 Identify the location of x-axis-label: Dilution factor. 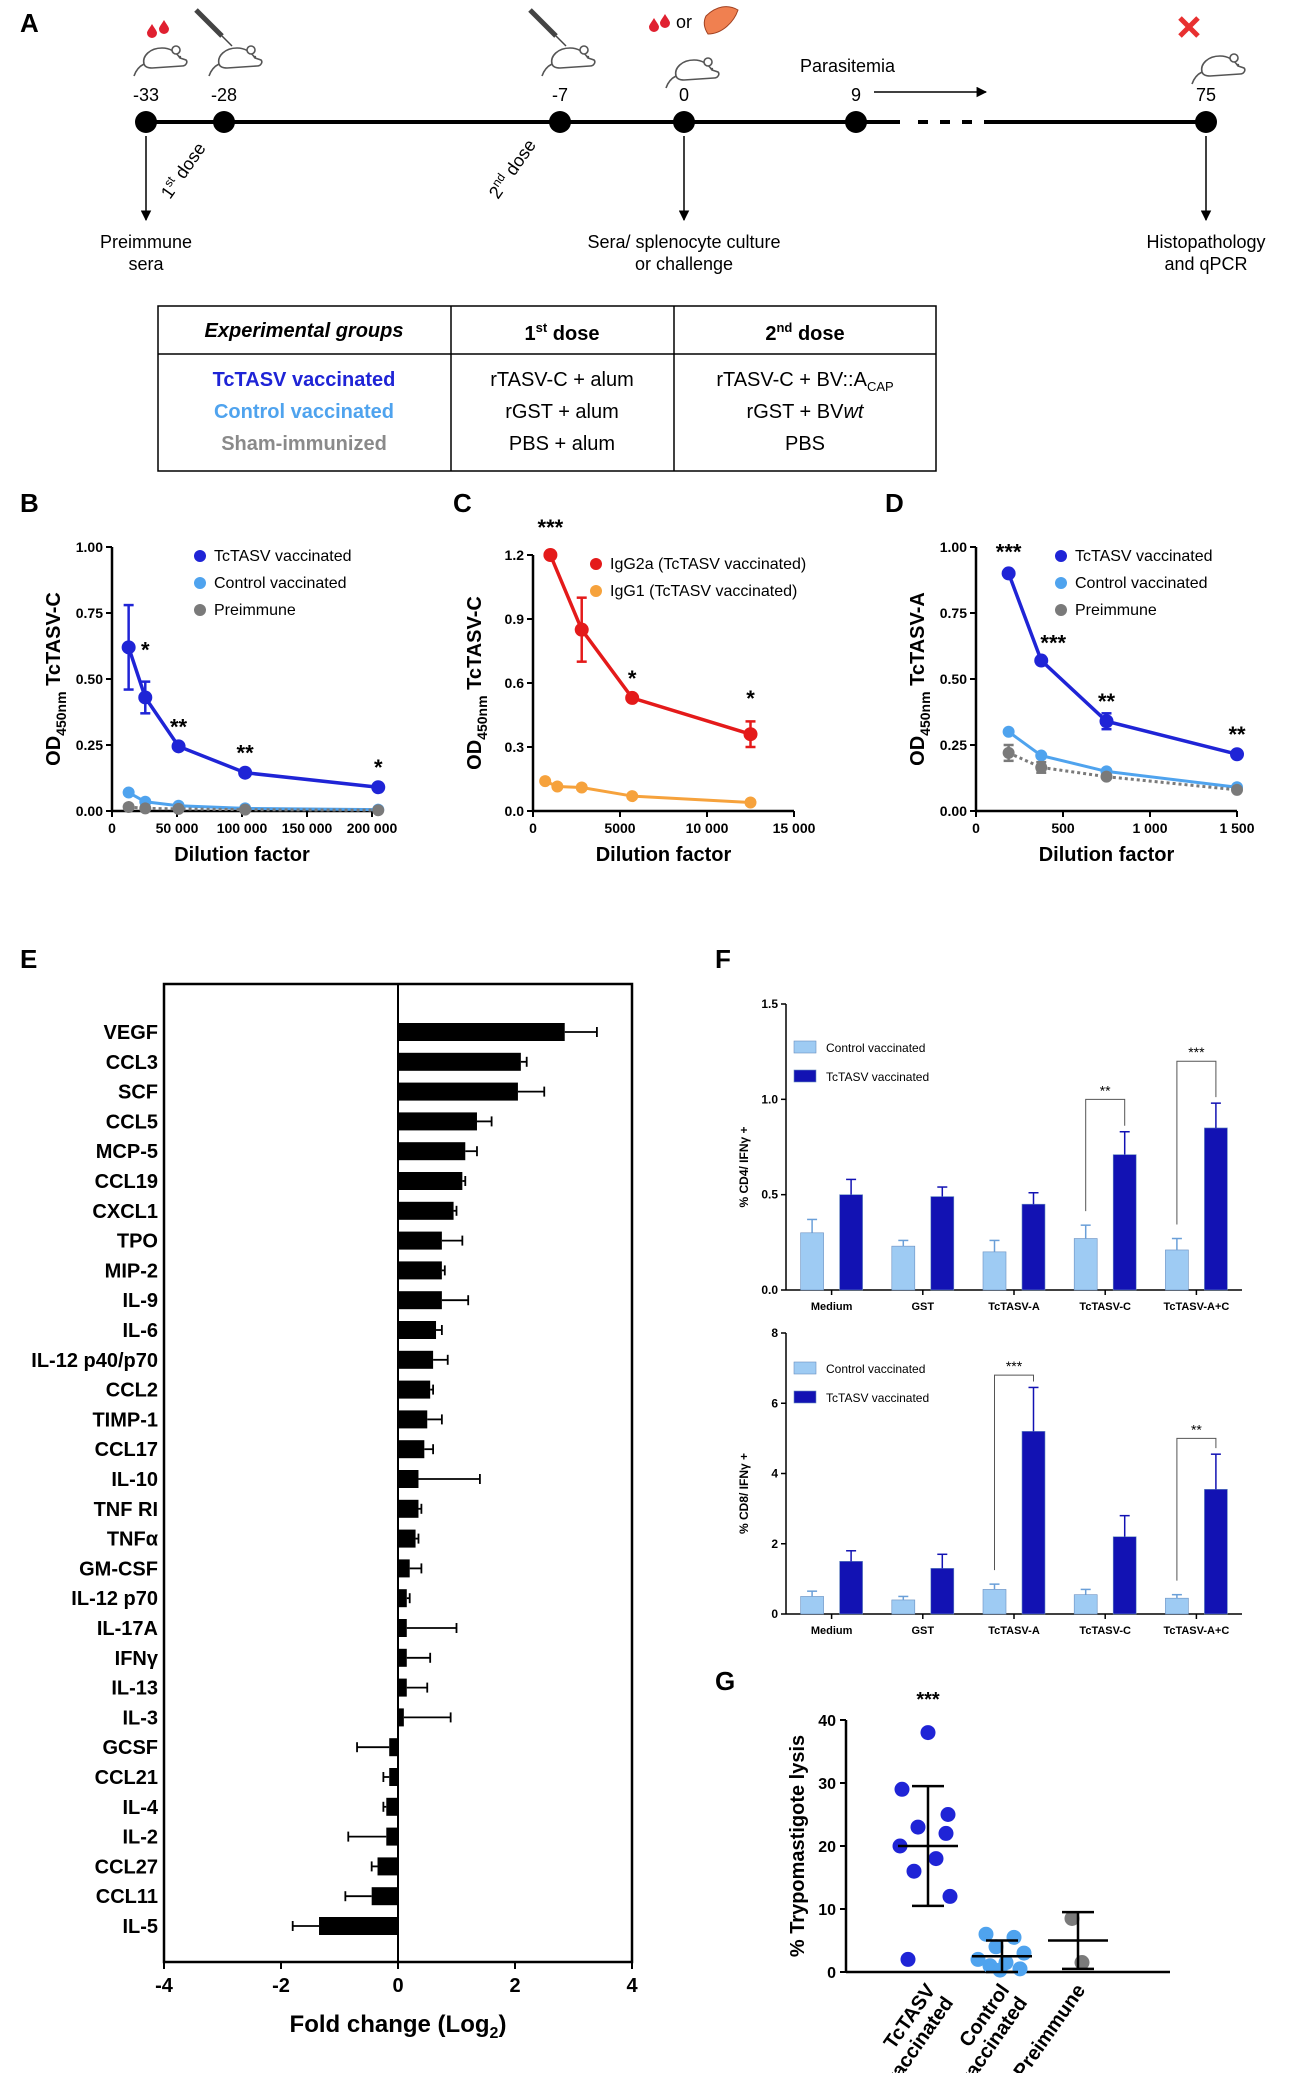
(242, 855).